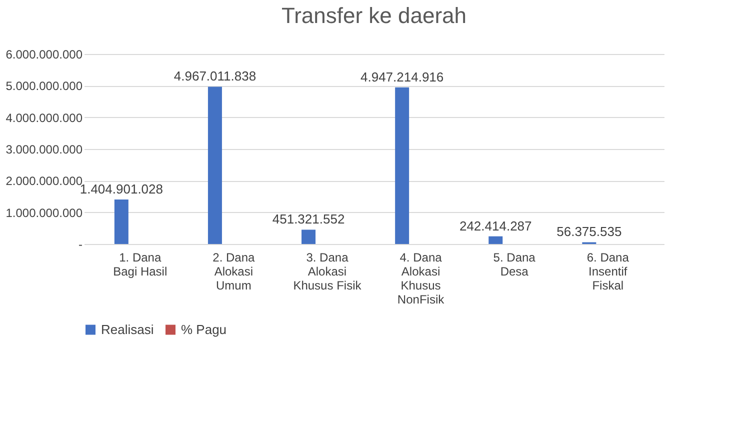 This screenshot has width=750, height=423. Describe the element at coordinates (495, 226) in the screenshot. I see `text: 242.414.287` at that location.